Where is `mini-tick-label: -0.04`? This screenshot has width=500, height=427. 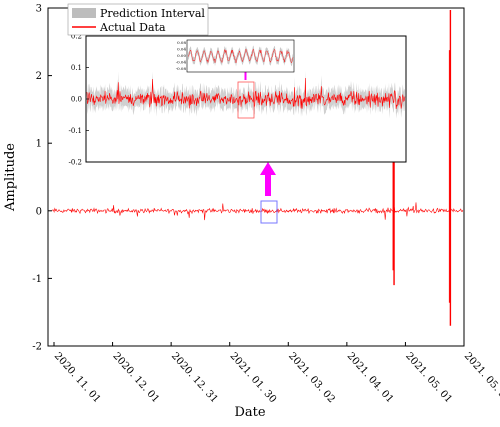 mini-tick-label: -0.04 is located at coordinates (181, 62).